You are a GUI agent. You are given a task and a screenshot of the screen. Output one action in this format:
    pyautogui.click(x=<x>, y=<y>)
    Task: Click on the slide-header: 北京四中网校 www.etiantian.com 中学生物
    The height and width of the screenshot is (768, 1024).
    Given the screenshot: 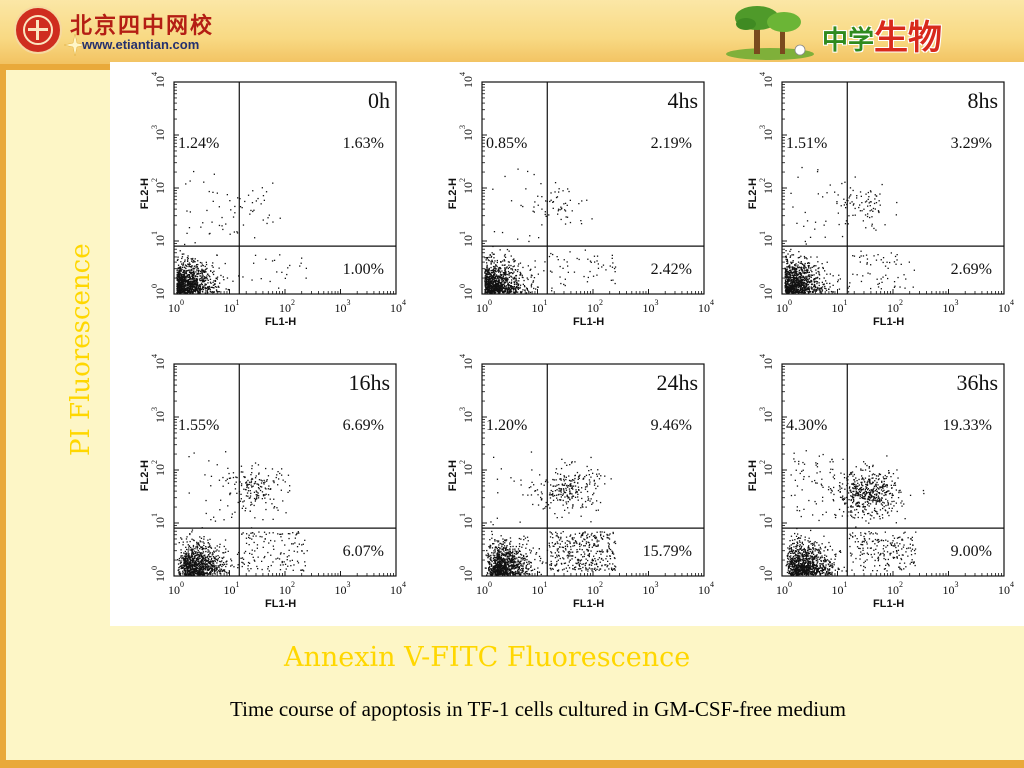 What is the action you would take?
    pyautogui.click(x=512, y=32)
    